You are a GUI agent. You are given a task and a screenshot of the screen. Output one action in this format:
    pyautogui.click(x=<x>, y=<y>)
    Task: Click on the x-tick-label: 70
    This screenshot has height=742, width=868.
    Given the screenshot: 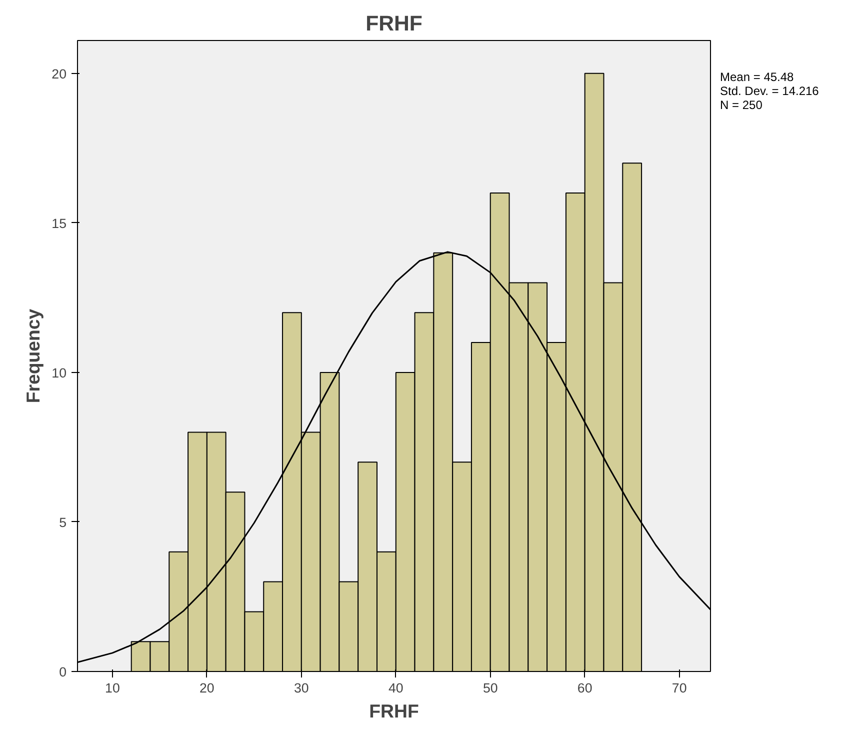 What is the action you would take?
    pyautogui.click(x=679, y=688)
    